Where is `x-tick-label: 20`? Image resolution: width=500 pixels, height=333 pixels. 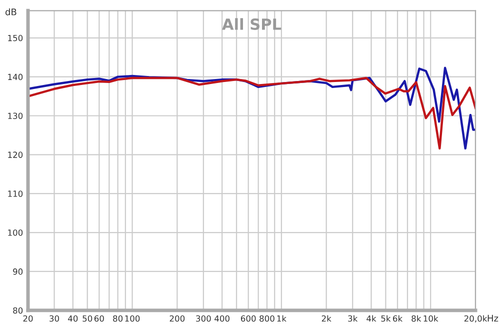
x-tick-label: 20 is located at coordinates (28, 318).